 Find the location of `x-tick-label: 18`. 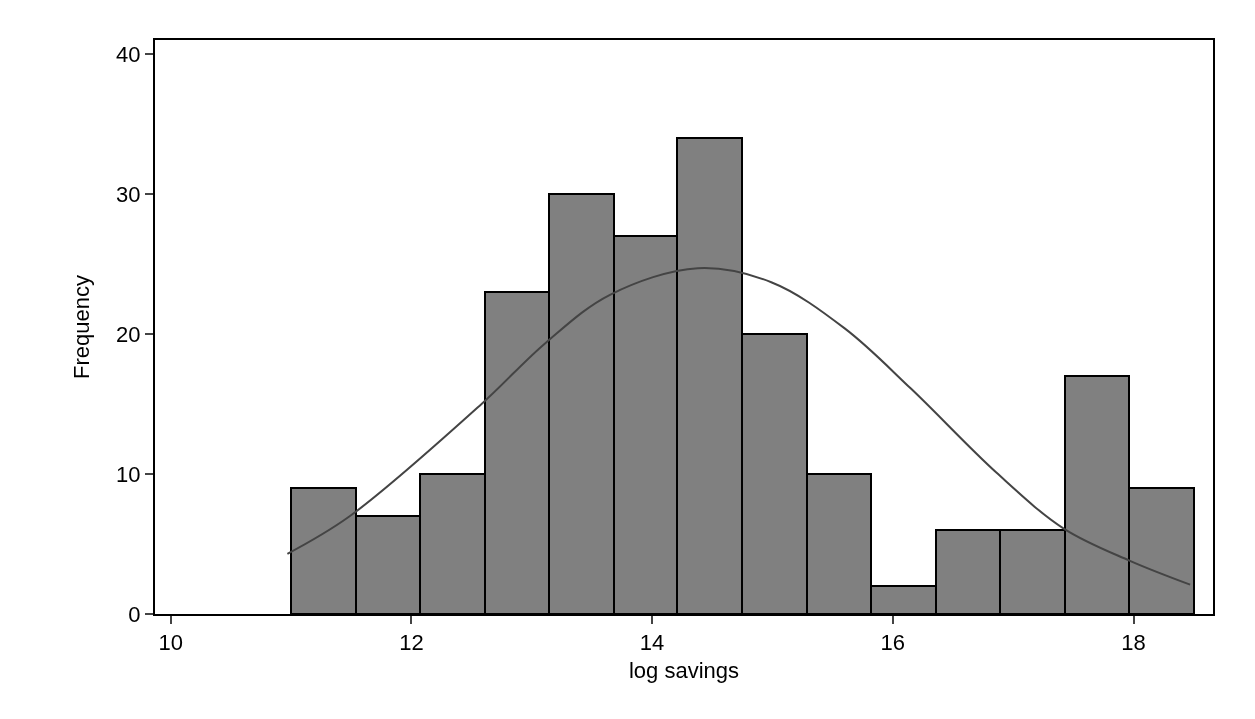

x-tick-label: 18 is located at coordinates (1133, 643).